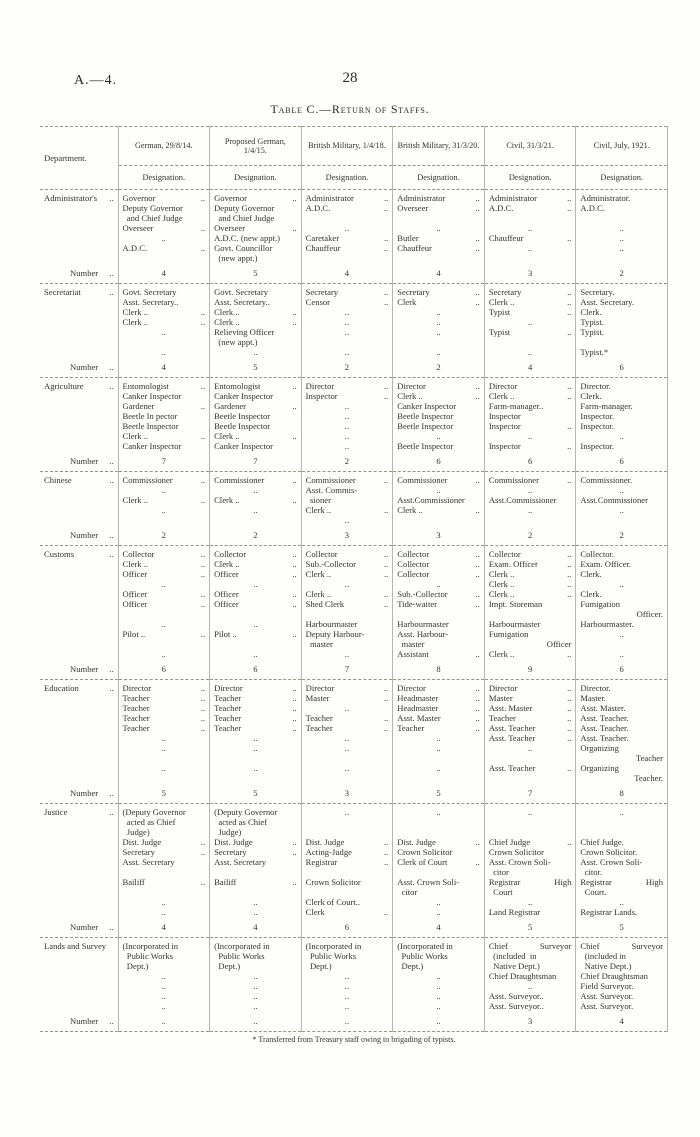 Image resolution: width=700 pixels, height=1137 pixels. Describe the element at coordinates (244, 218) in the screenshot. I see `text-line: and Chief Judge` at that location.